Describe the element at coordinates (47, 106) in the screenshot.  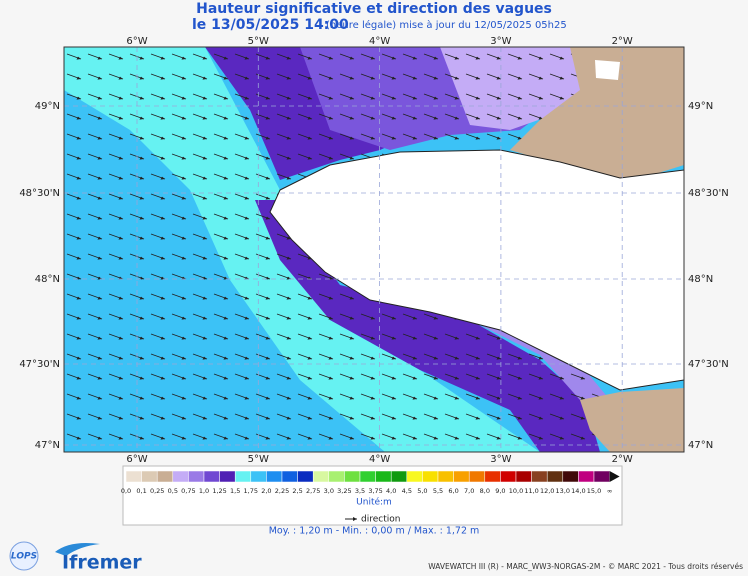
I see `lat-label-left: 49°N` at that location.